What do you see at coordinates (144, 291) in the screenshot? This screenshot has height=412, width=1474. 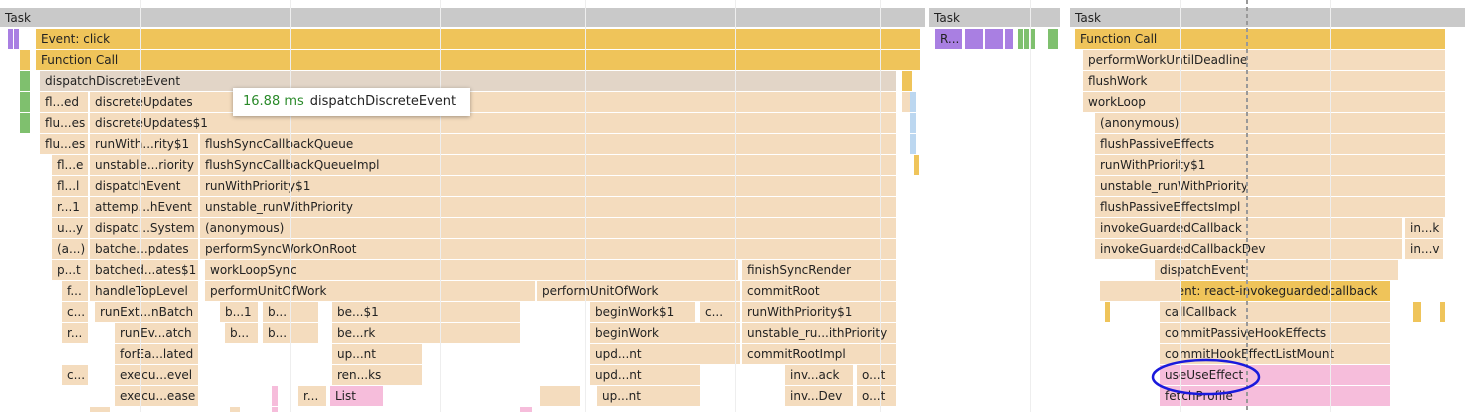 I see `flame-block: handleTopLevel` at bounding box center [144, 291].